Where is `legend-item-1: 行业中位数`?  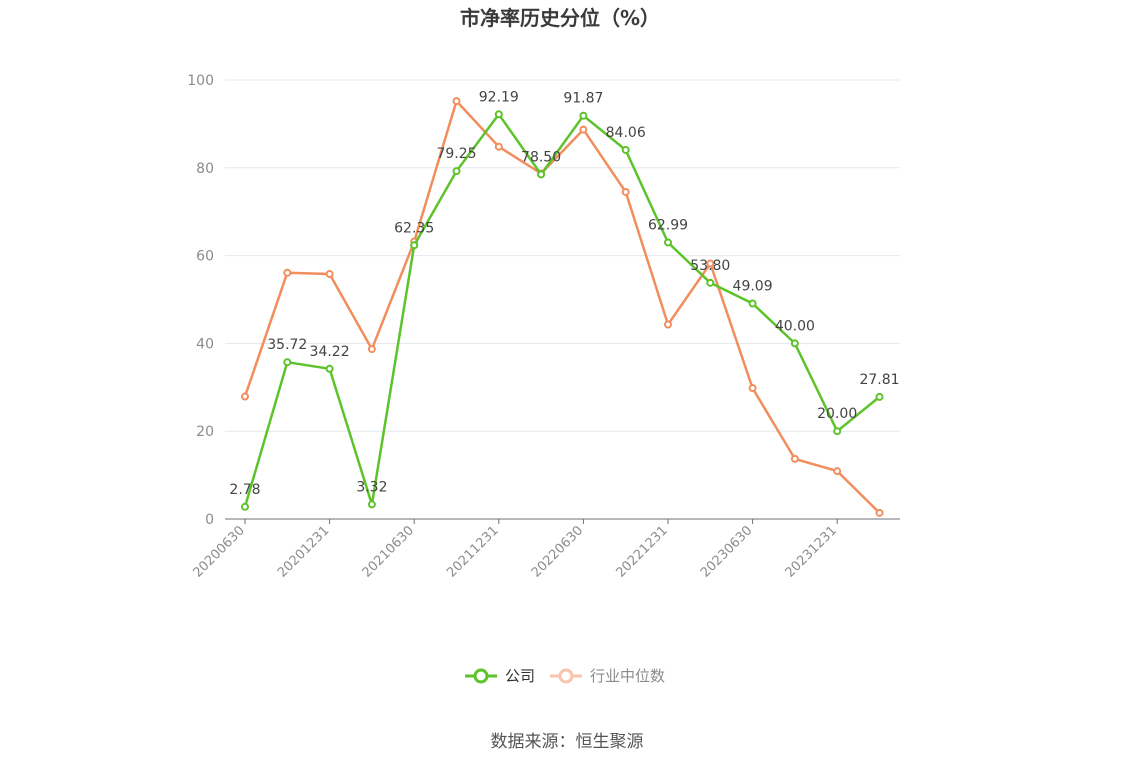 legend-item-1: 行业中位数 is located at coordinates (607, 676).